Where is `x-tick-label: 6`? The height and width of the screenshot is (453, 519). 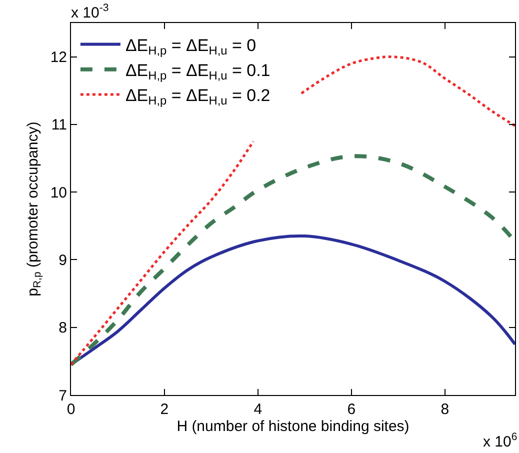
x-tick-label: 6 is located at coordinates (351, 409).